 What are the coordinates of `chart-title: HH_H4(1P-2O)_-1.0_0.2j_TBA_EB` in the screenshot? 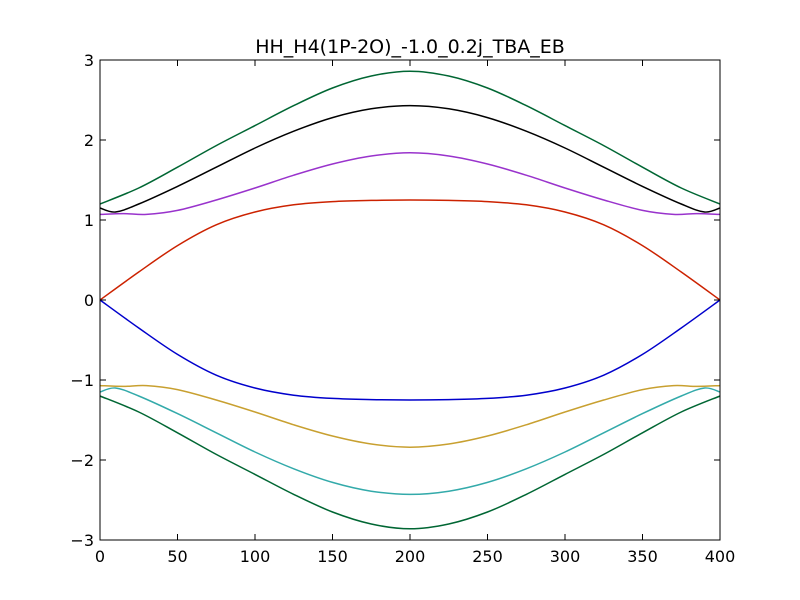 It's located at (410, 47).